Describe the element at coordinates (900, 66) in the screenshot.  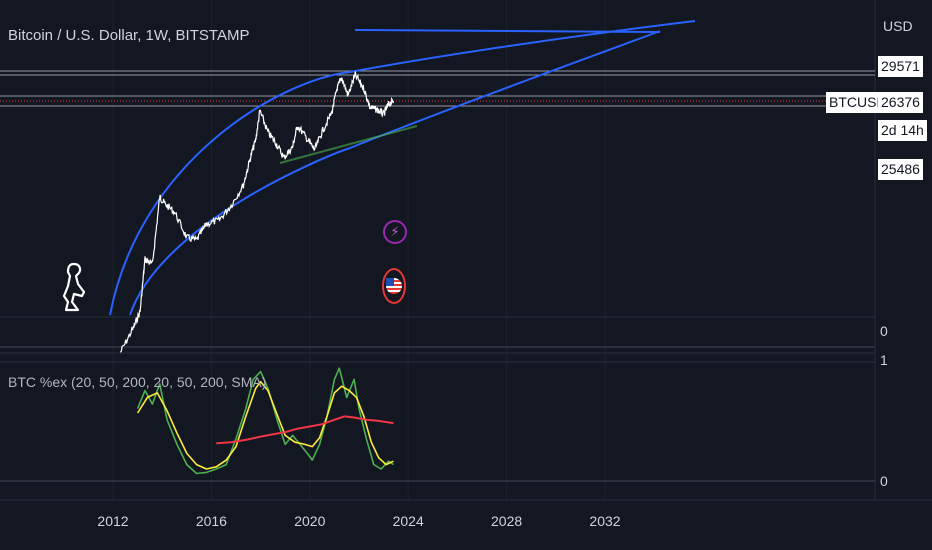
I see `resistance-price-tag: 29571` at that location.